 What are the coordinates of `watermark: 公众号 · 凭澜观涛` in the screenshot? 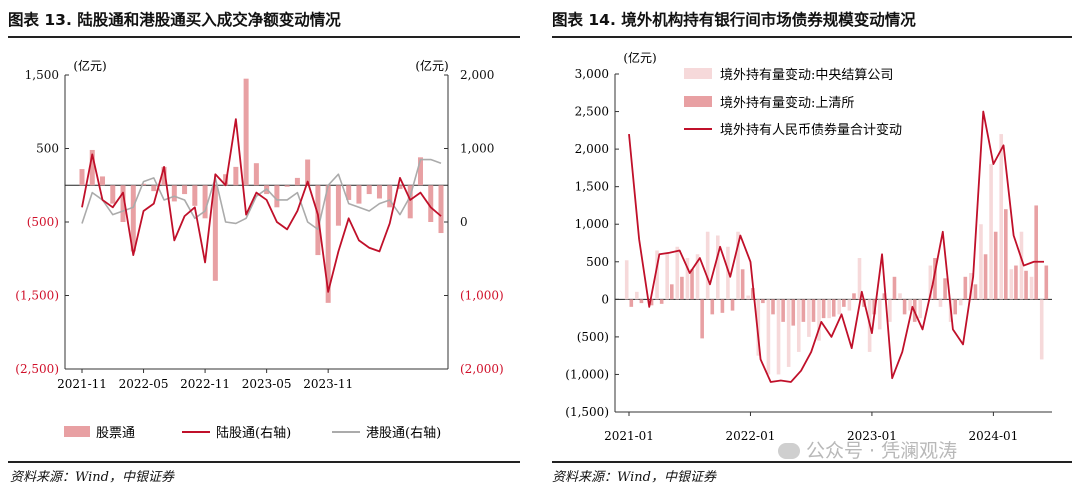 It's located at (867, 449).